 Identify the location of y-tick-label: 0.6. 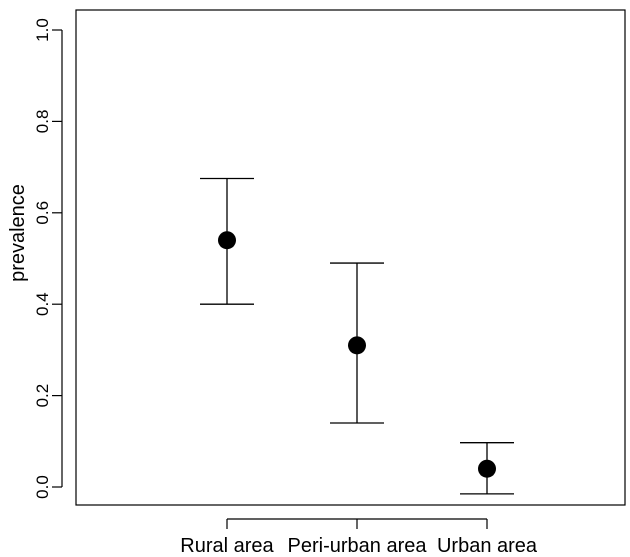
(42, 213).